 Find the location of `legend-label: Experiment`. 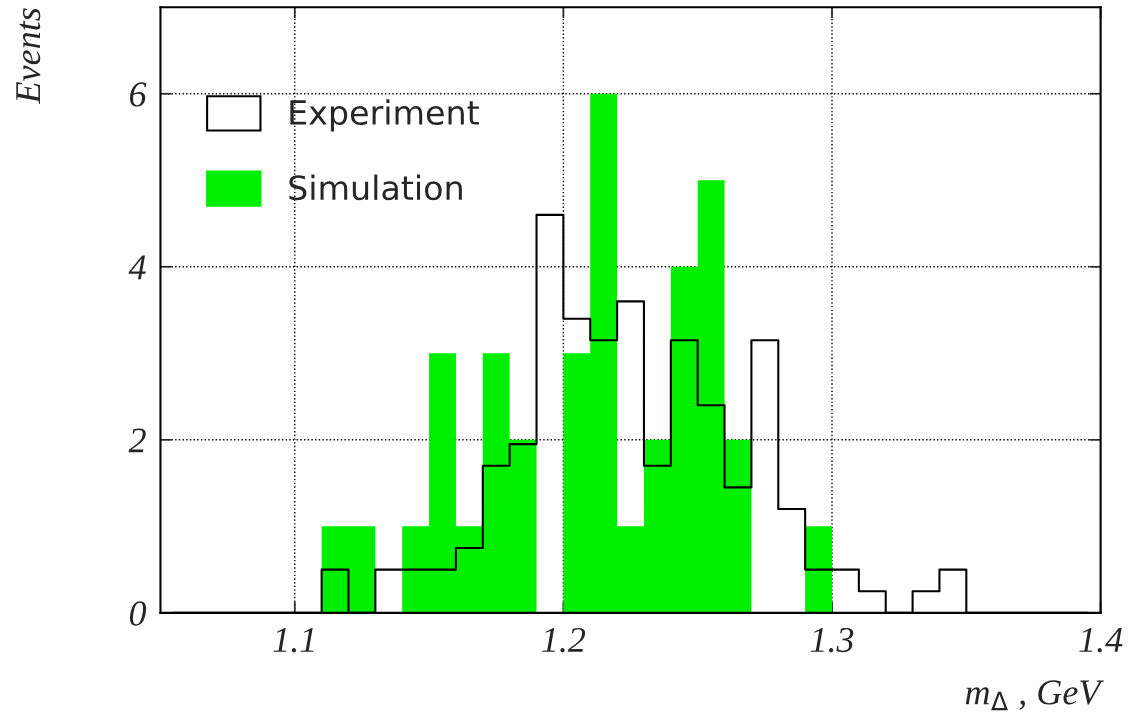

legend-label: Experiment is located at coordinates (384, 115).